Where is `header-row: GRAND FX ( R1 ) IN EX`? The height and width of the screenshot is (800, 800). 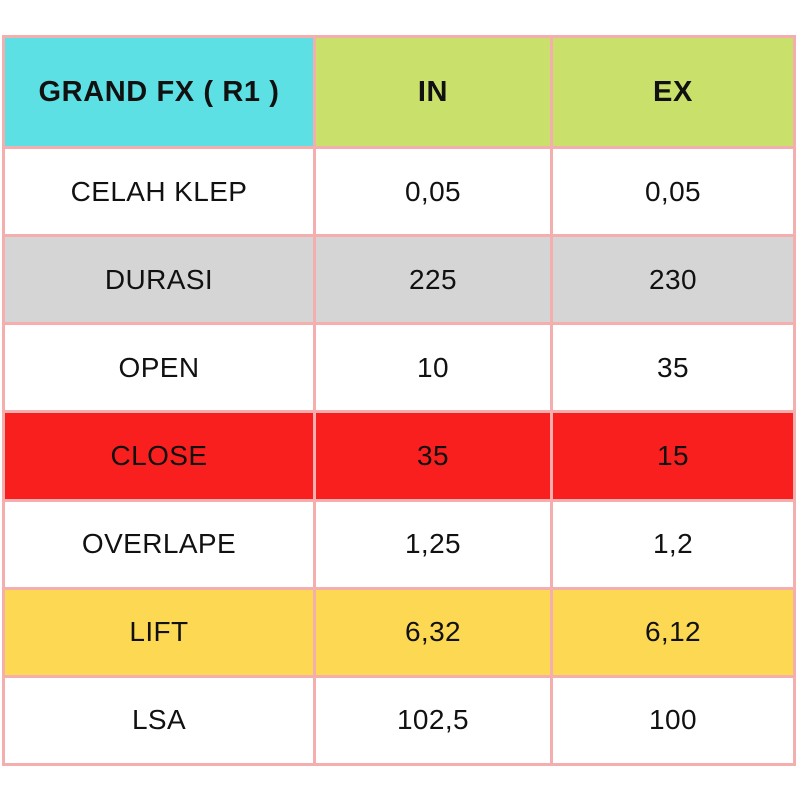 header-row: GRAND FX ( R1 ) IN EX is located at coordinates (399, 92).